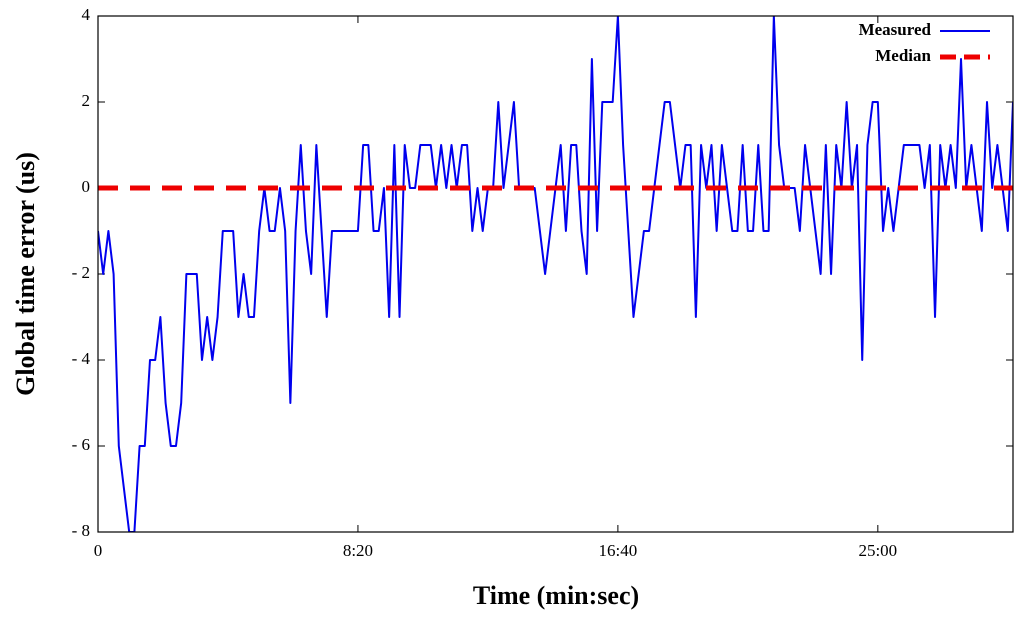 This screenshot has width=1024, height=624. I want to click on legend-label: Median, so click(903, 55).